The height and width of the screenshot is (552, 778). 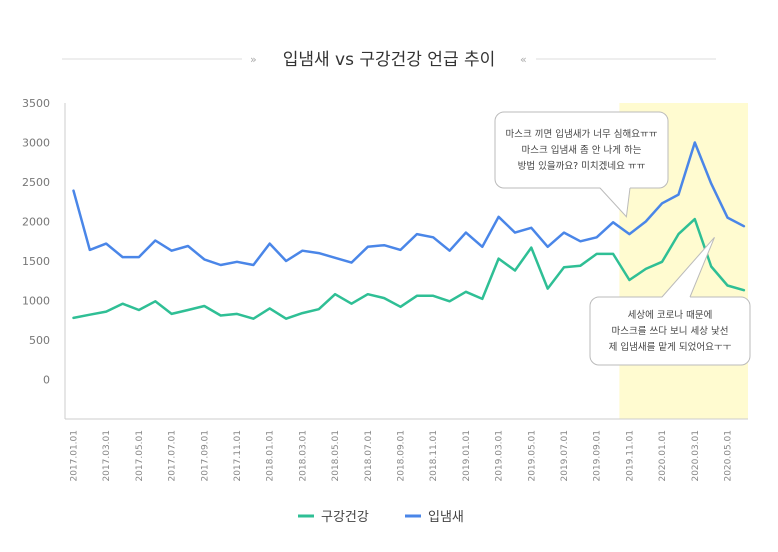 What do you see at coordinates (369, 456) in the screenshot?
I see `x-tick-label: 2018.07.01` at bounding box center [369, 456].